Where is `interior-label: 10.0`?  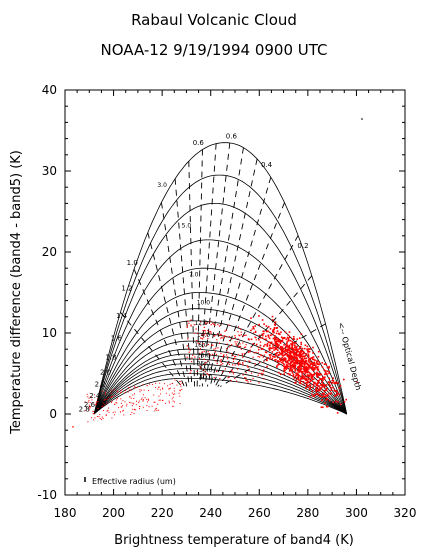 interior-label: 10.0 is located at coordinates (204, 303).